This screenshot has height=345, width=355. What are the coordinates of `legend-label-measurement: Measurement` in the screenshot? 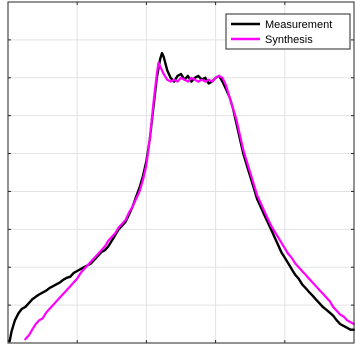 It's located at (298, 25).